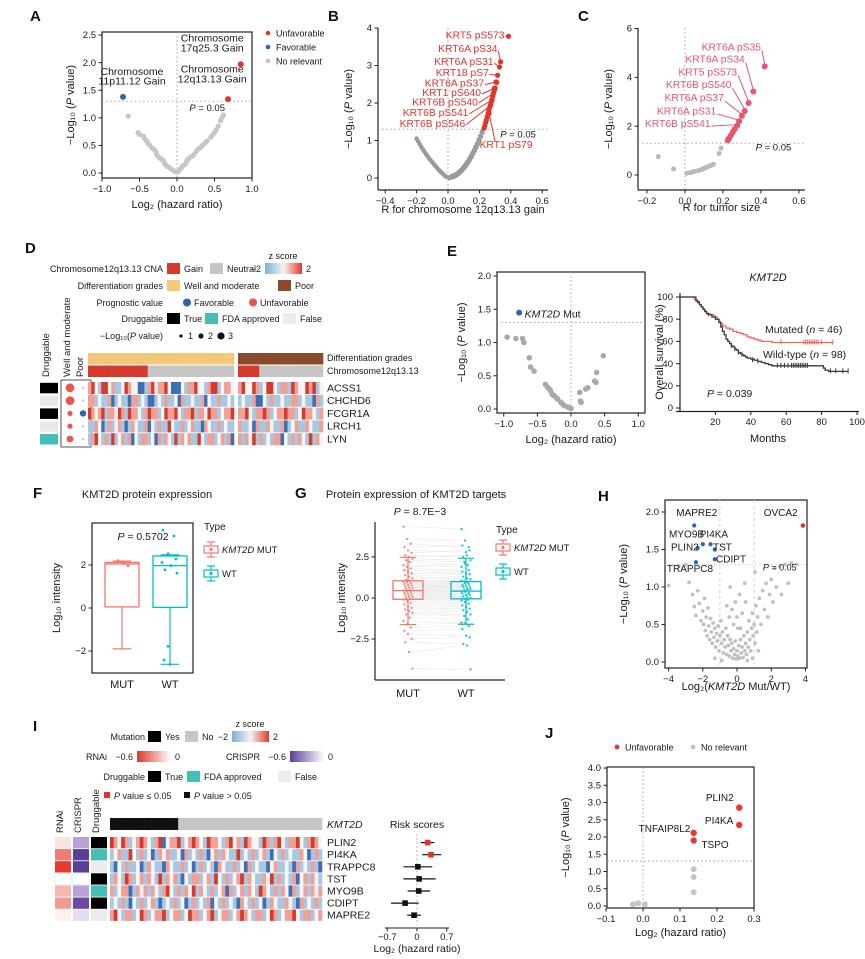 This screenshot has height=959, width=865. I want to click on y-tick-label: 0.5, so click(652, 625).